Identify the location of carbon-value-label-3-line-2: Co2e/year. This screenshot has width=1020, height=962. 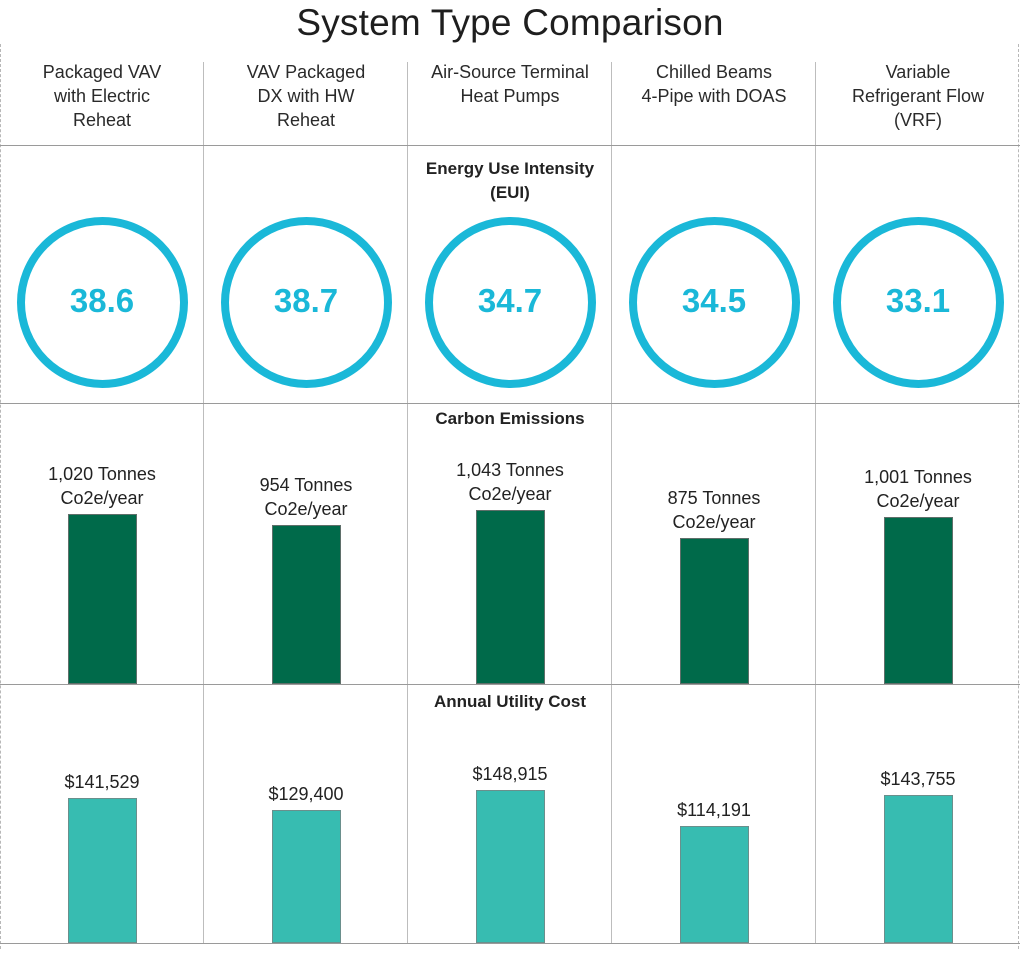
(510, 494).